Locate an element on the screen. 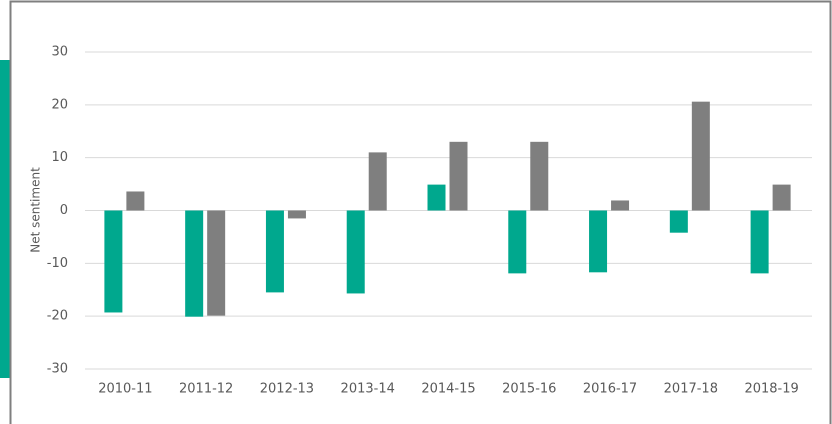 The height and width of the screenshot is (424, 832). x-tick-label: 2017-18 is located at coordinates (691, 389).